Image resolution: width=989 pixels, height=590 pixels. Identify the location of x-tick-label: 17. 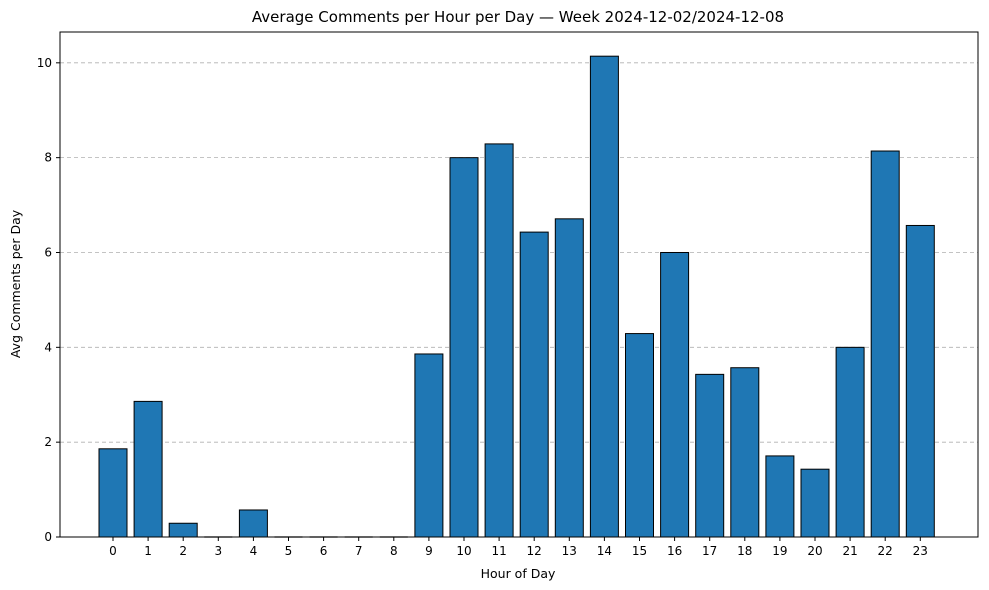
(709, 551).